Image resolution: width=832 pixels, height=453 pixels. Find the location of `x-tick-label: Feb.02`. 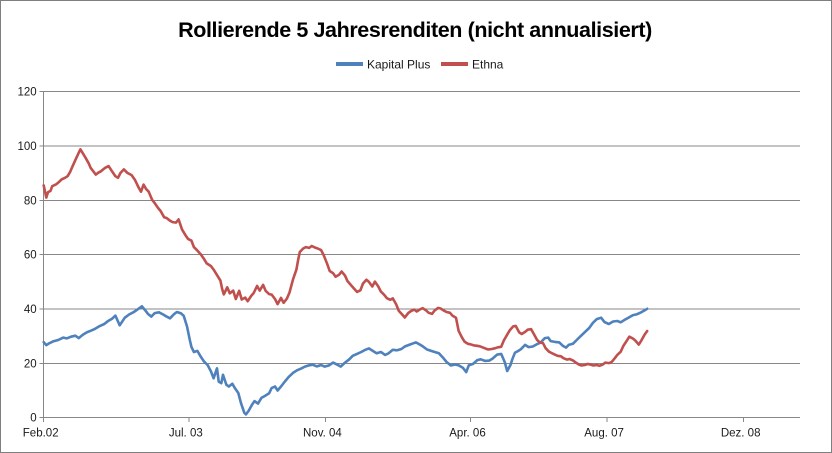

x-tick-label: Feb.02 is located at coordinates (41, 434).